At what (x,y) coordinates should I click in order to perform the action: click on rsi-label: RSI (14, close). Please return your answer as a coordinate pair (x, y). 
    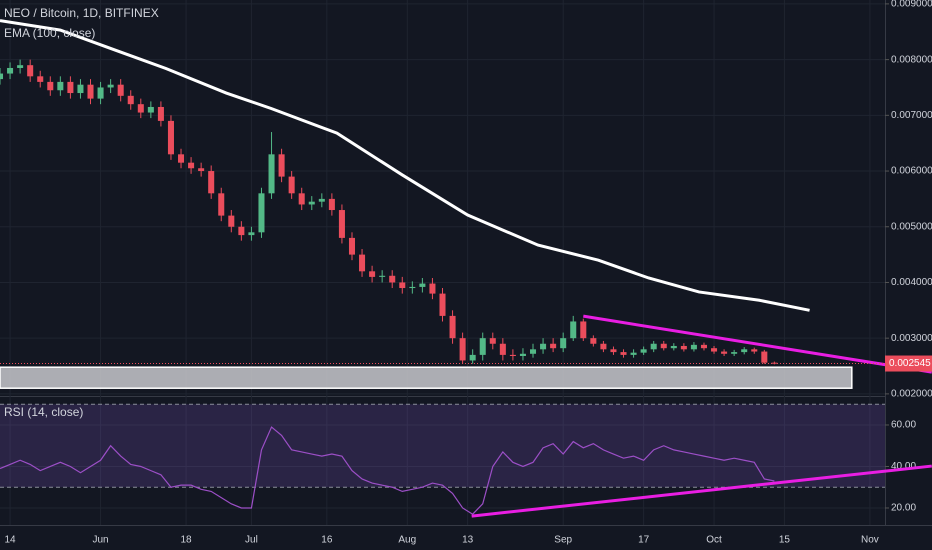
    Looking at the image, I should click on (43, 412).